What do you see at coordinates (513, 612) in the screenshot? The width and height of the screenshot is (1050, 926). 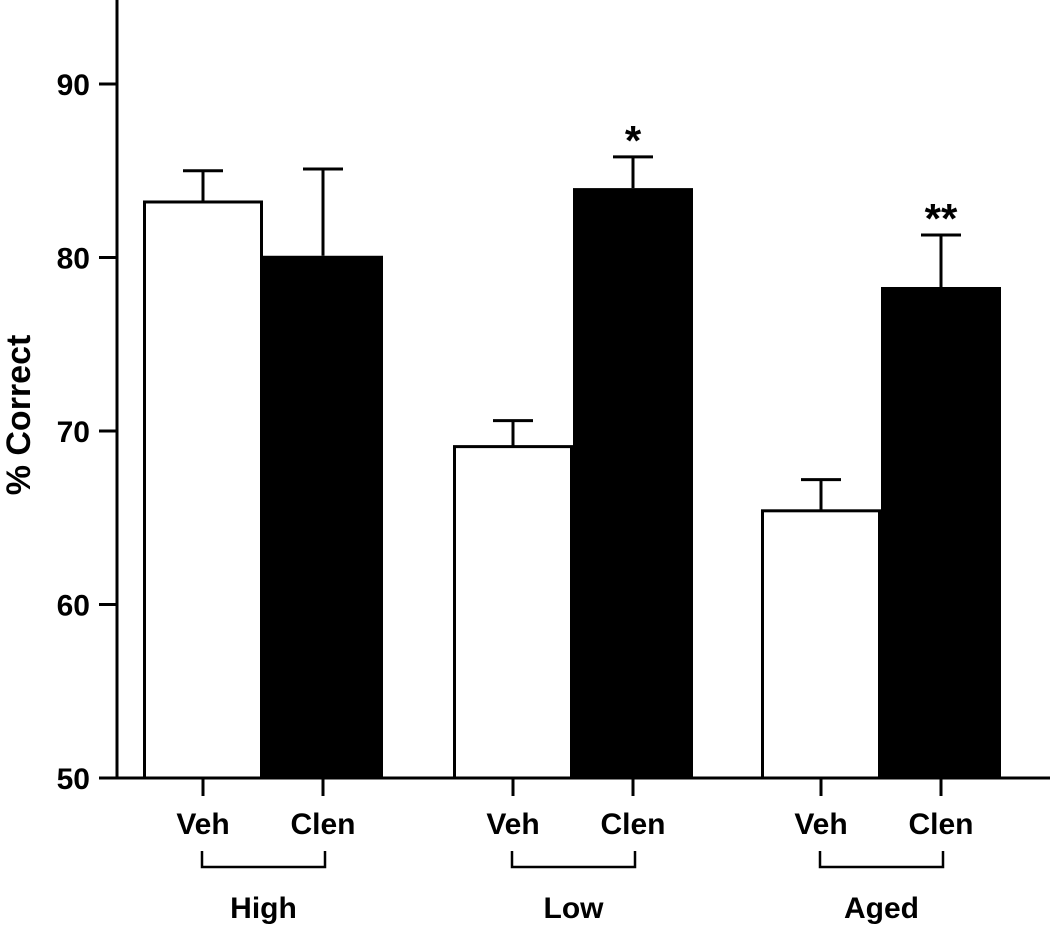 I see `bar-low-veh` at bounding box center [513, 612].